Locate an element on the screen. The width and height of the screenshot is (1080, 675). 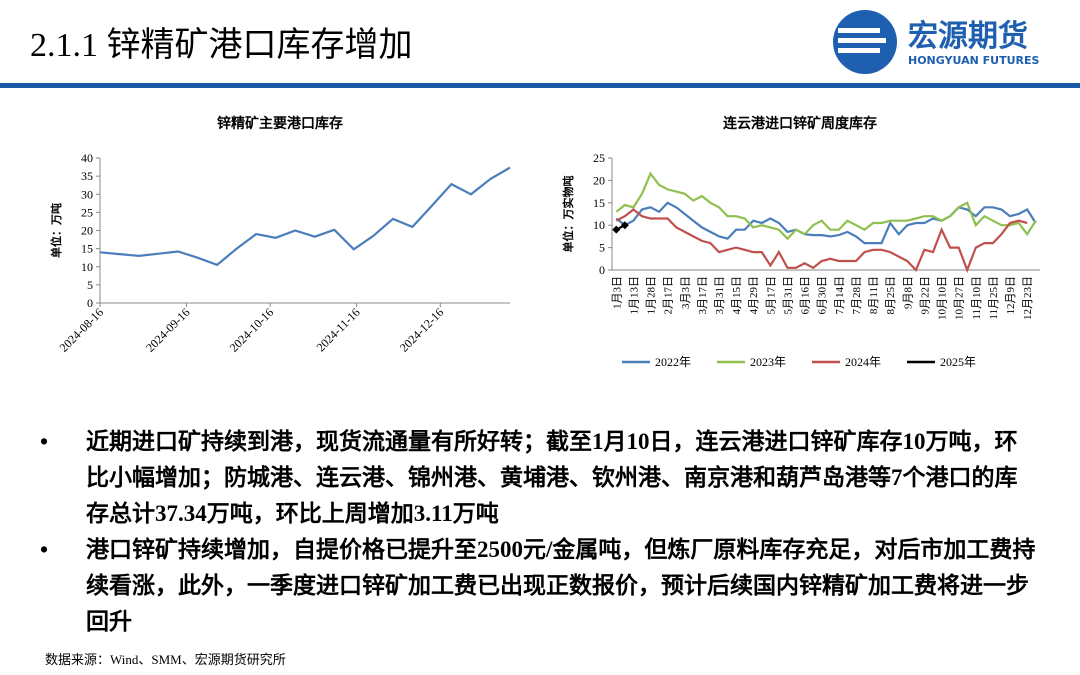
logo-cn: 宏源期货 is located at coordinates (968, 36).